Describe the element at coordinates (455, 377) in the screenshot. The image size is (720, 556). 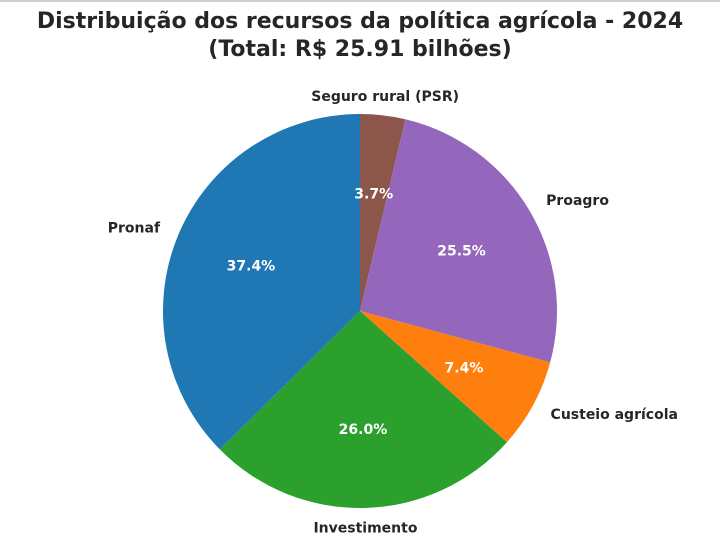
I see `pie-slice-custeio-agr-cola` at that location.